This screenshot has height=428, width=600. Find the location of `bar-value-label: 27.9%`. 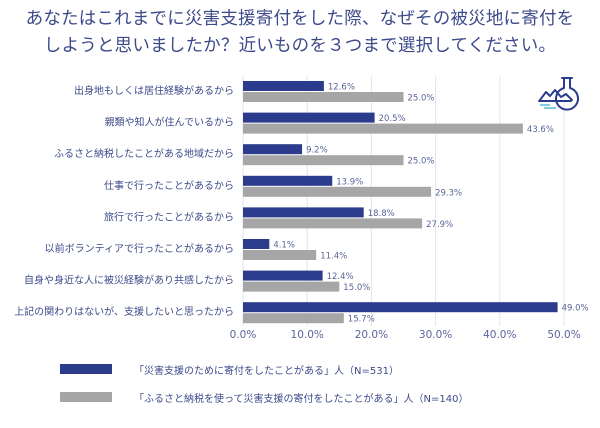

bar-value-label: 27.9% is located at coordinates (439, 225).